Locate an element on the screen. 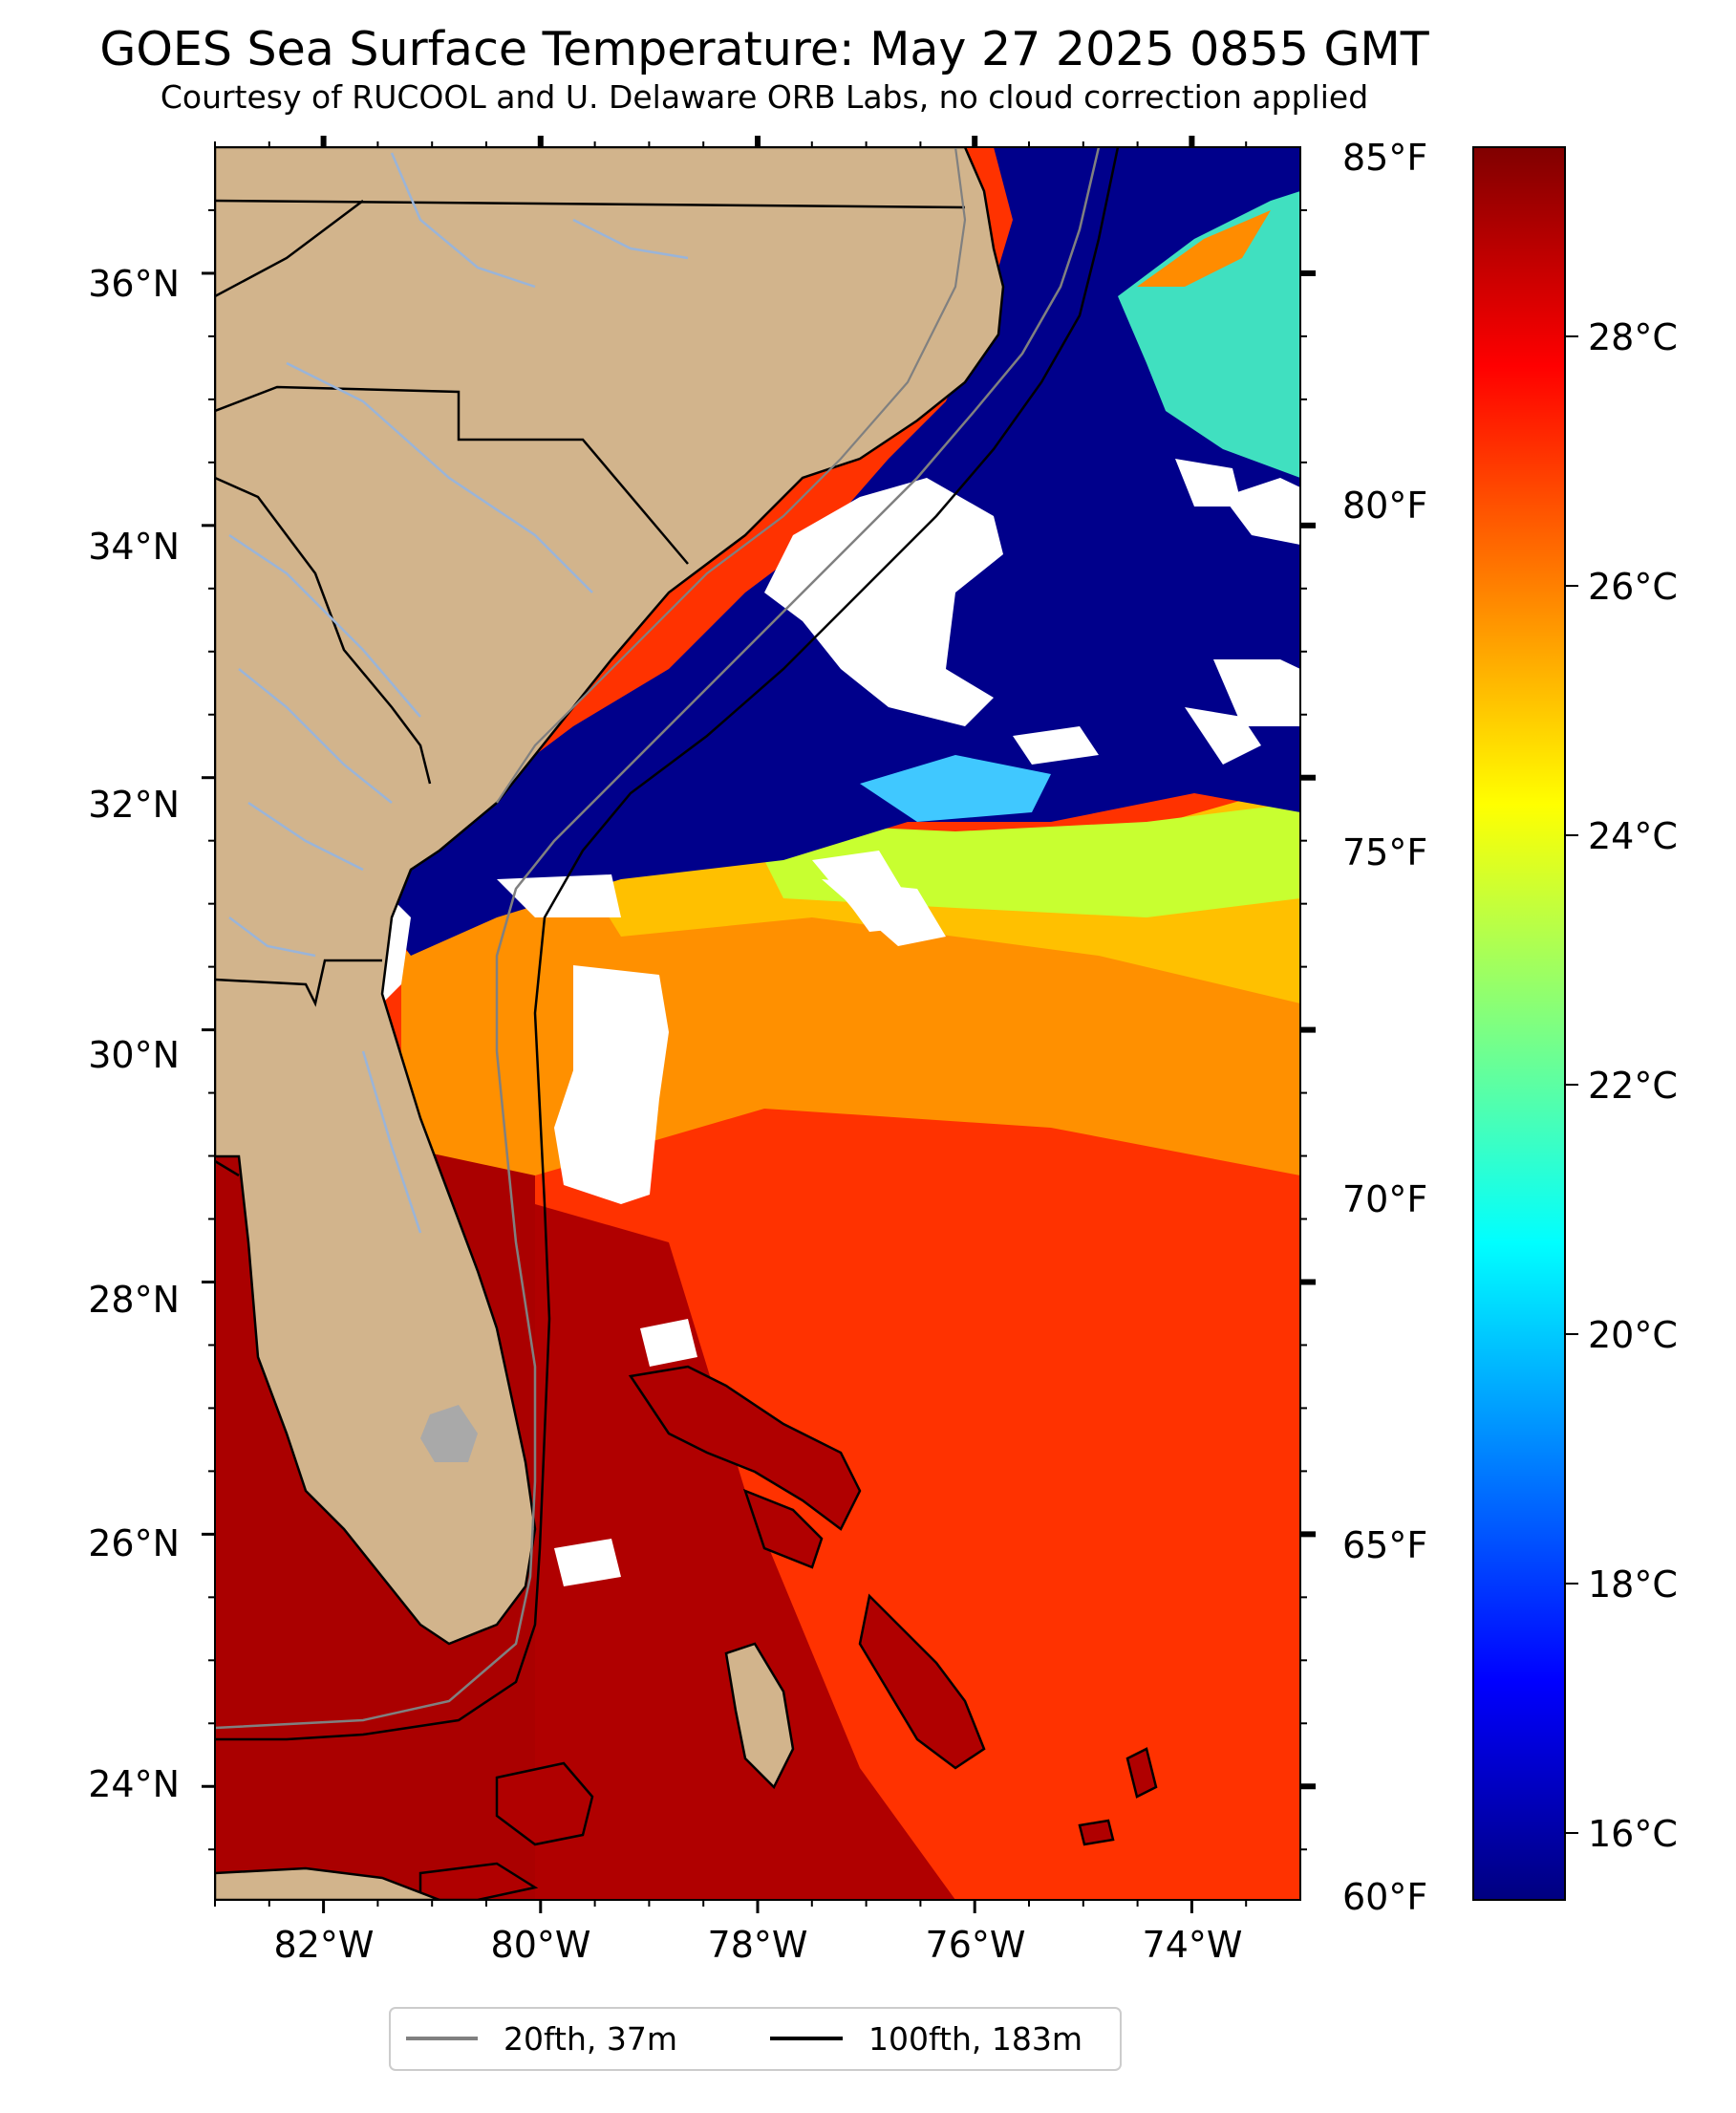 This screenshot has width=1736, height=2113. temp-label-65f: 65°F is located at coordinates (1384, 1545).